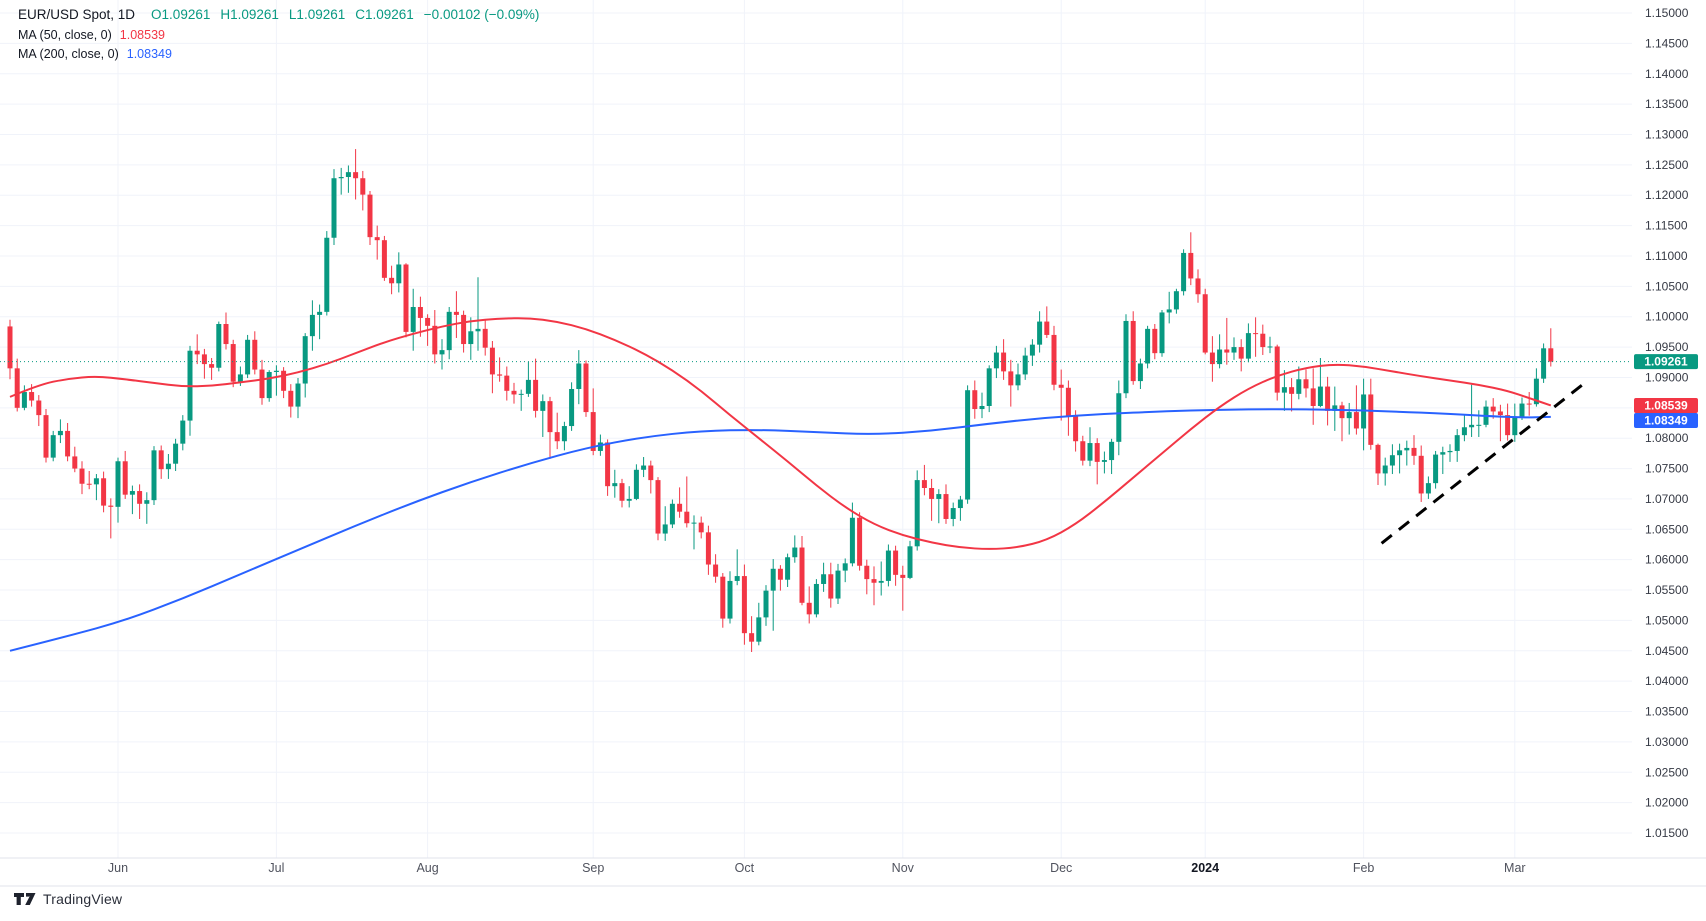 The height and width of the screenshot is (921, 1706). Describe the element at coordinates (1666, 226) in the screenshot. I see `price-axis-label: 1.11500` at that location.